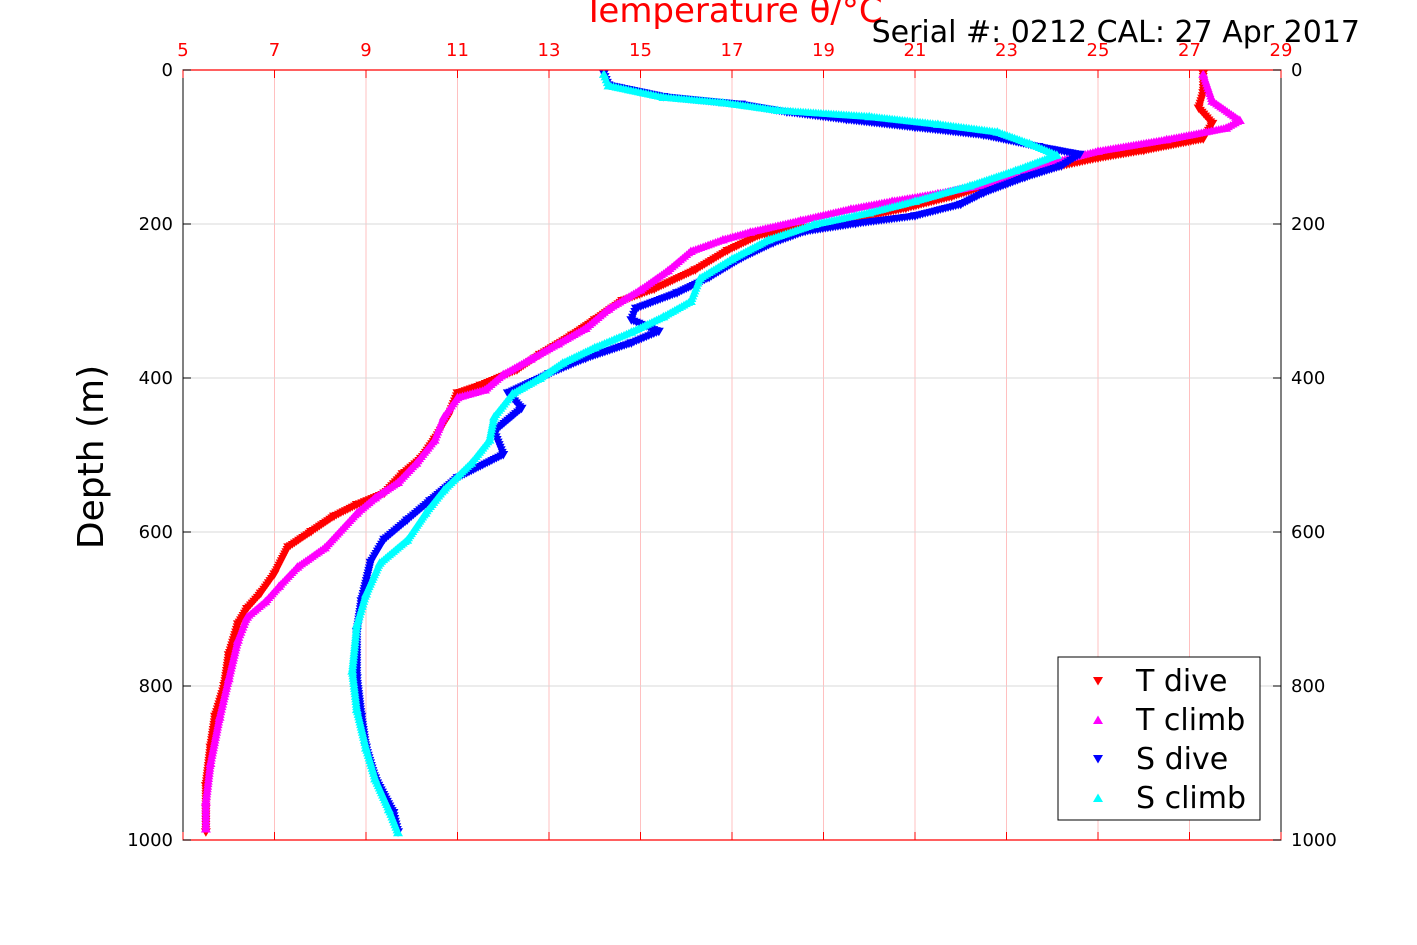 This screenshot has height=945, width=1417. I want to click on x-tick-label: 19, so click(823, 50).